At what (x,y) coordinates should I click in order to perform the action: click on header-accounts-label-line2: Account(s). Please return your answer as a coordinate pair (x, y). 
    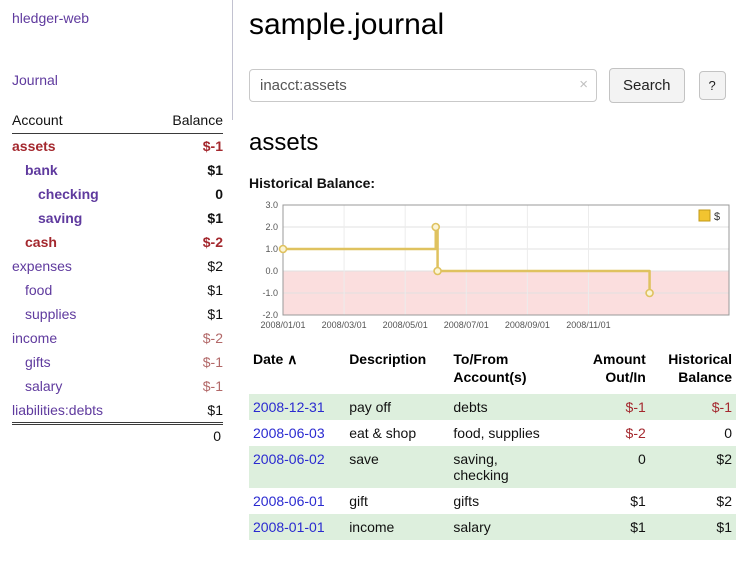
    Looking at the image, I should click on (490, 376).